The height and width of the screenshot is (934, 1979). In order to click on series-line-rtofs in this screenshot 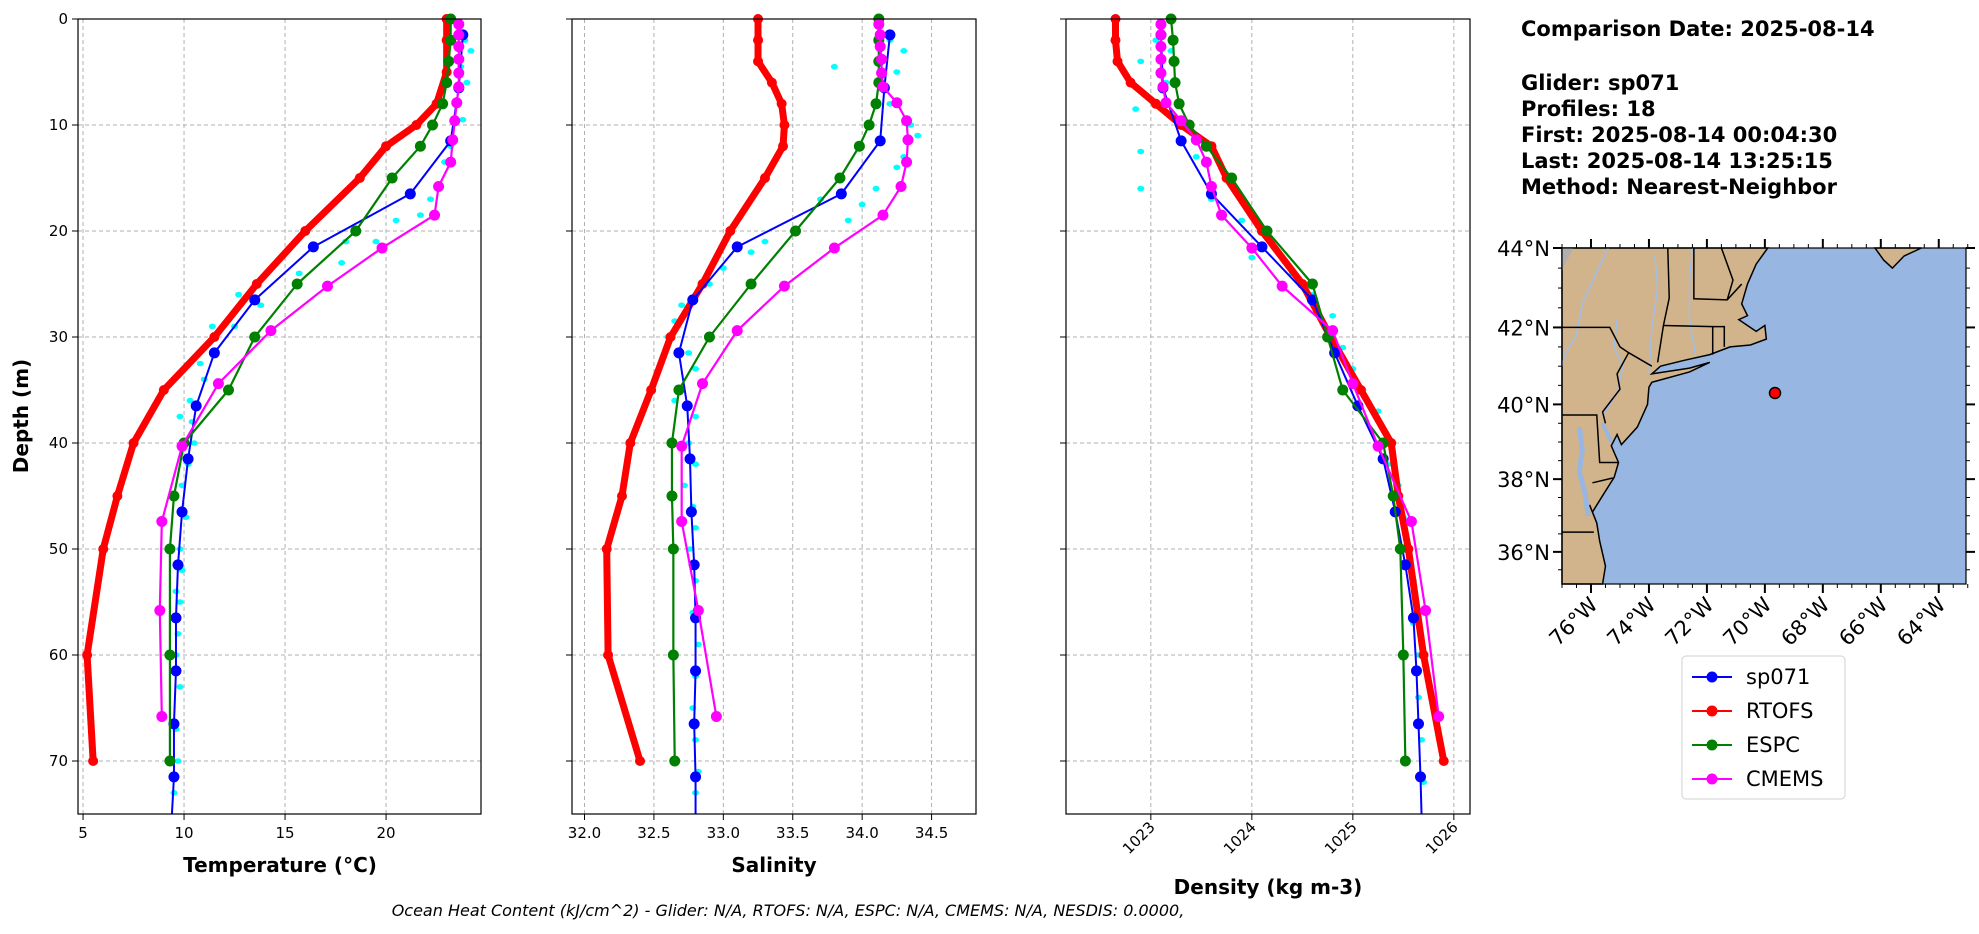, I will do `click(1279, 390)`.